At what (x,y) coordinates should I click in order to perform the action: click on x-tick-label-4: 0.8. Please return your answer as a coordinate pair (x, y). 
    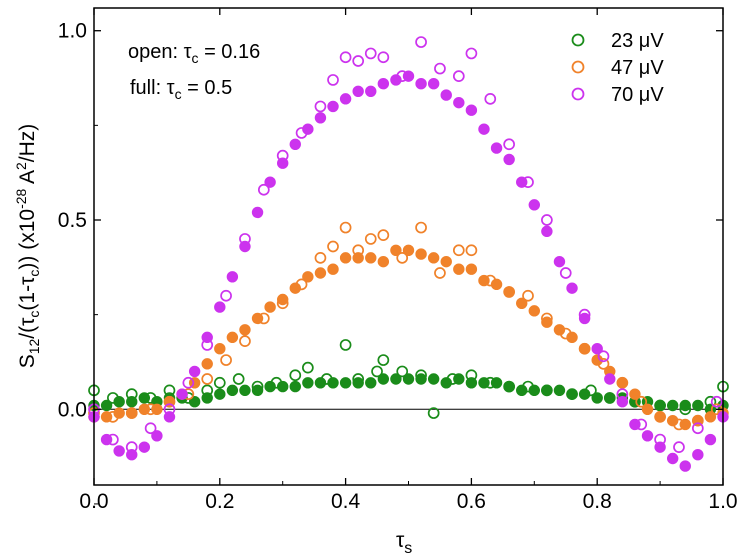
    Looking at the image, I should click on (597, 501).